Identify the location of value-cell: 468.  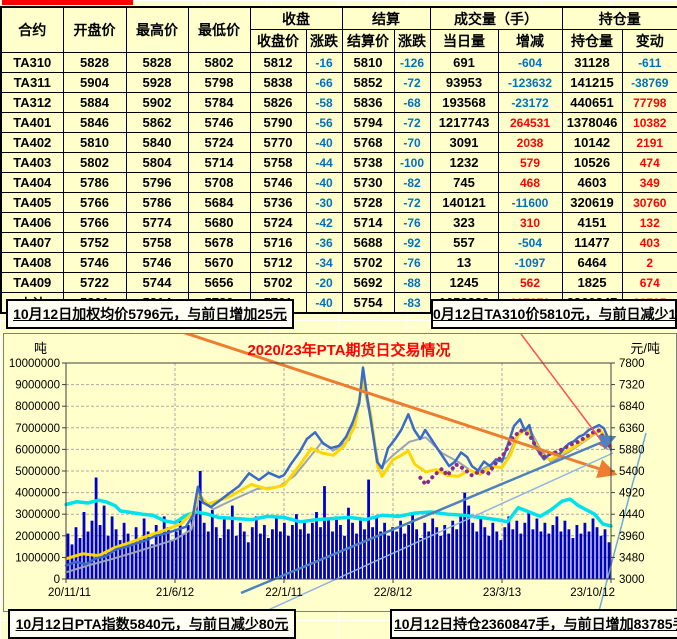
(530, 182).